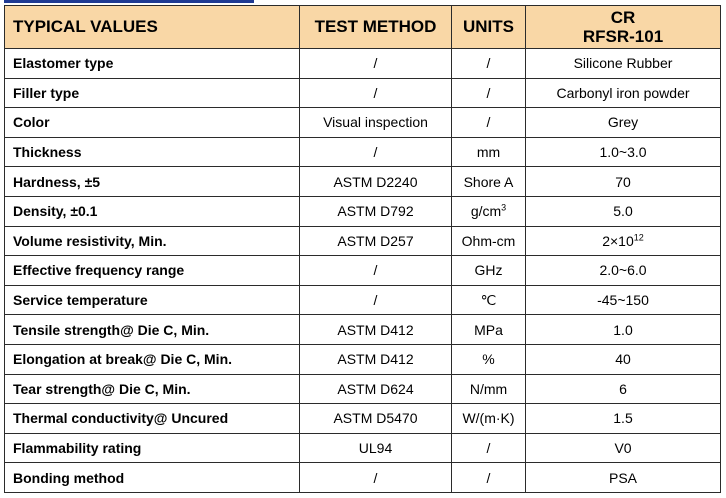  I want to click on unit-cell-text: %, so click(488, 359).